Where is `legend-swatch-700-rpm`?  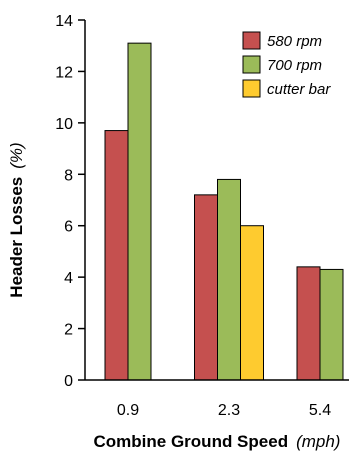 legend-swatch-700-rpm is located at coordinates (251, 64).